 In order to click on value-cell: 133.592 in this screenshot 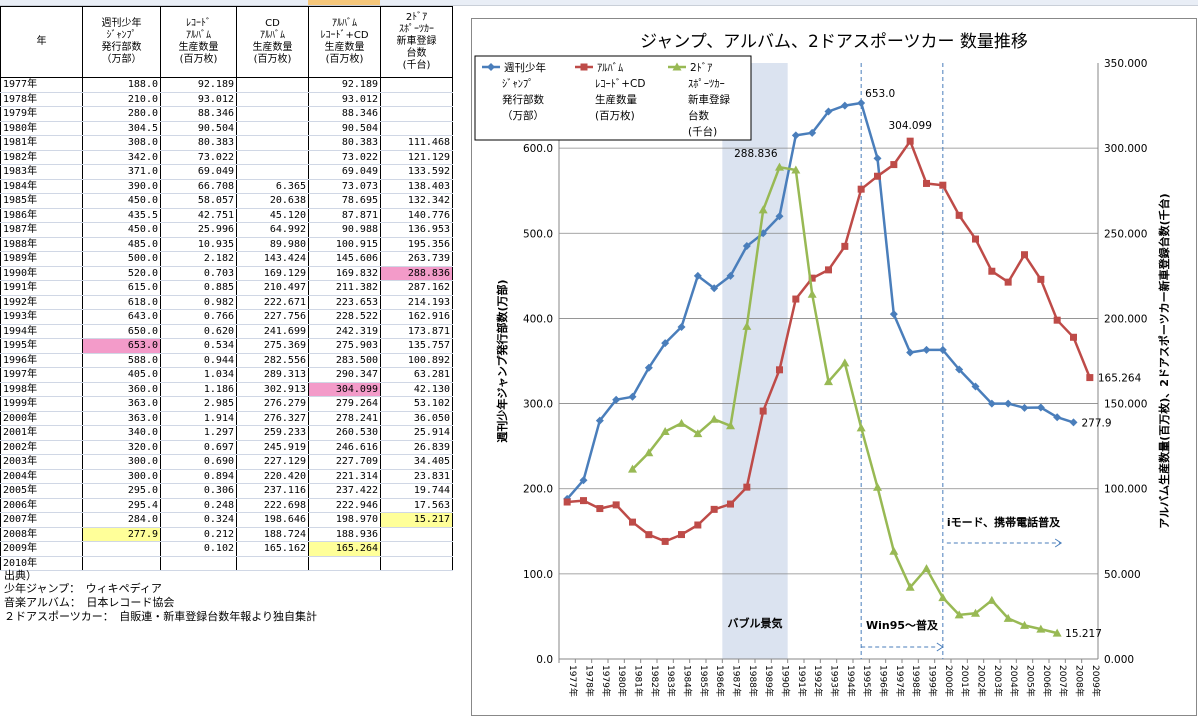, I will do `click(416, 172)`.